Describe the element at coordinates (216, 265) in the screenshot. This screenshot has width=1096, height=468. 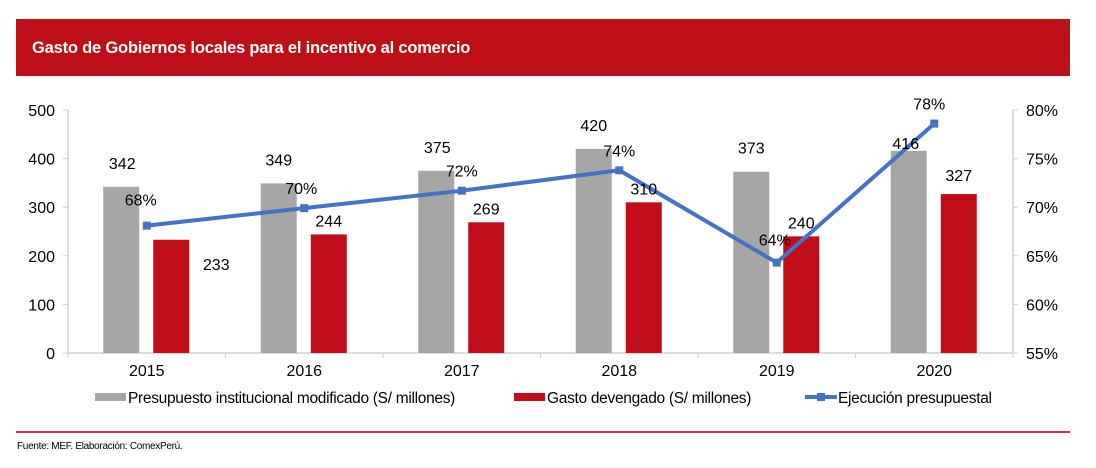
I see `data-label-gasto: 233` at that location.